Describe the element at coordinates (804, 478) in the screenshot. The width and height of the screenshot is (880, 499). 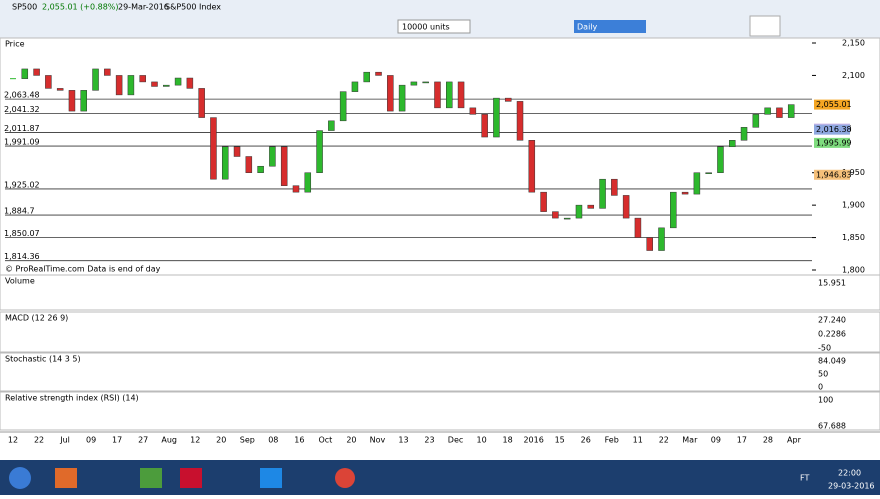
I see `language: FT` at that location.